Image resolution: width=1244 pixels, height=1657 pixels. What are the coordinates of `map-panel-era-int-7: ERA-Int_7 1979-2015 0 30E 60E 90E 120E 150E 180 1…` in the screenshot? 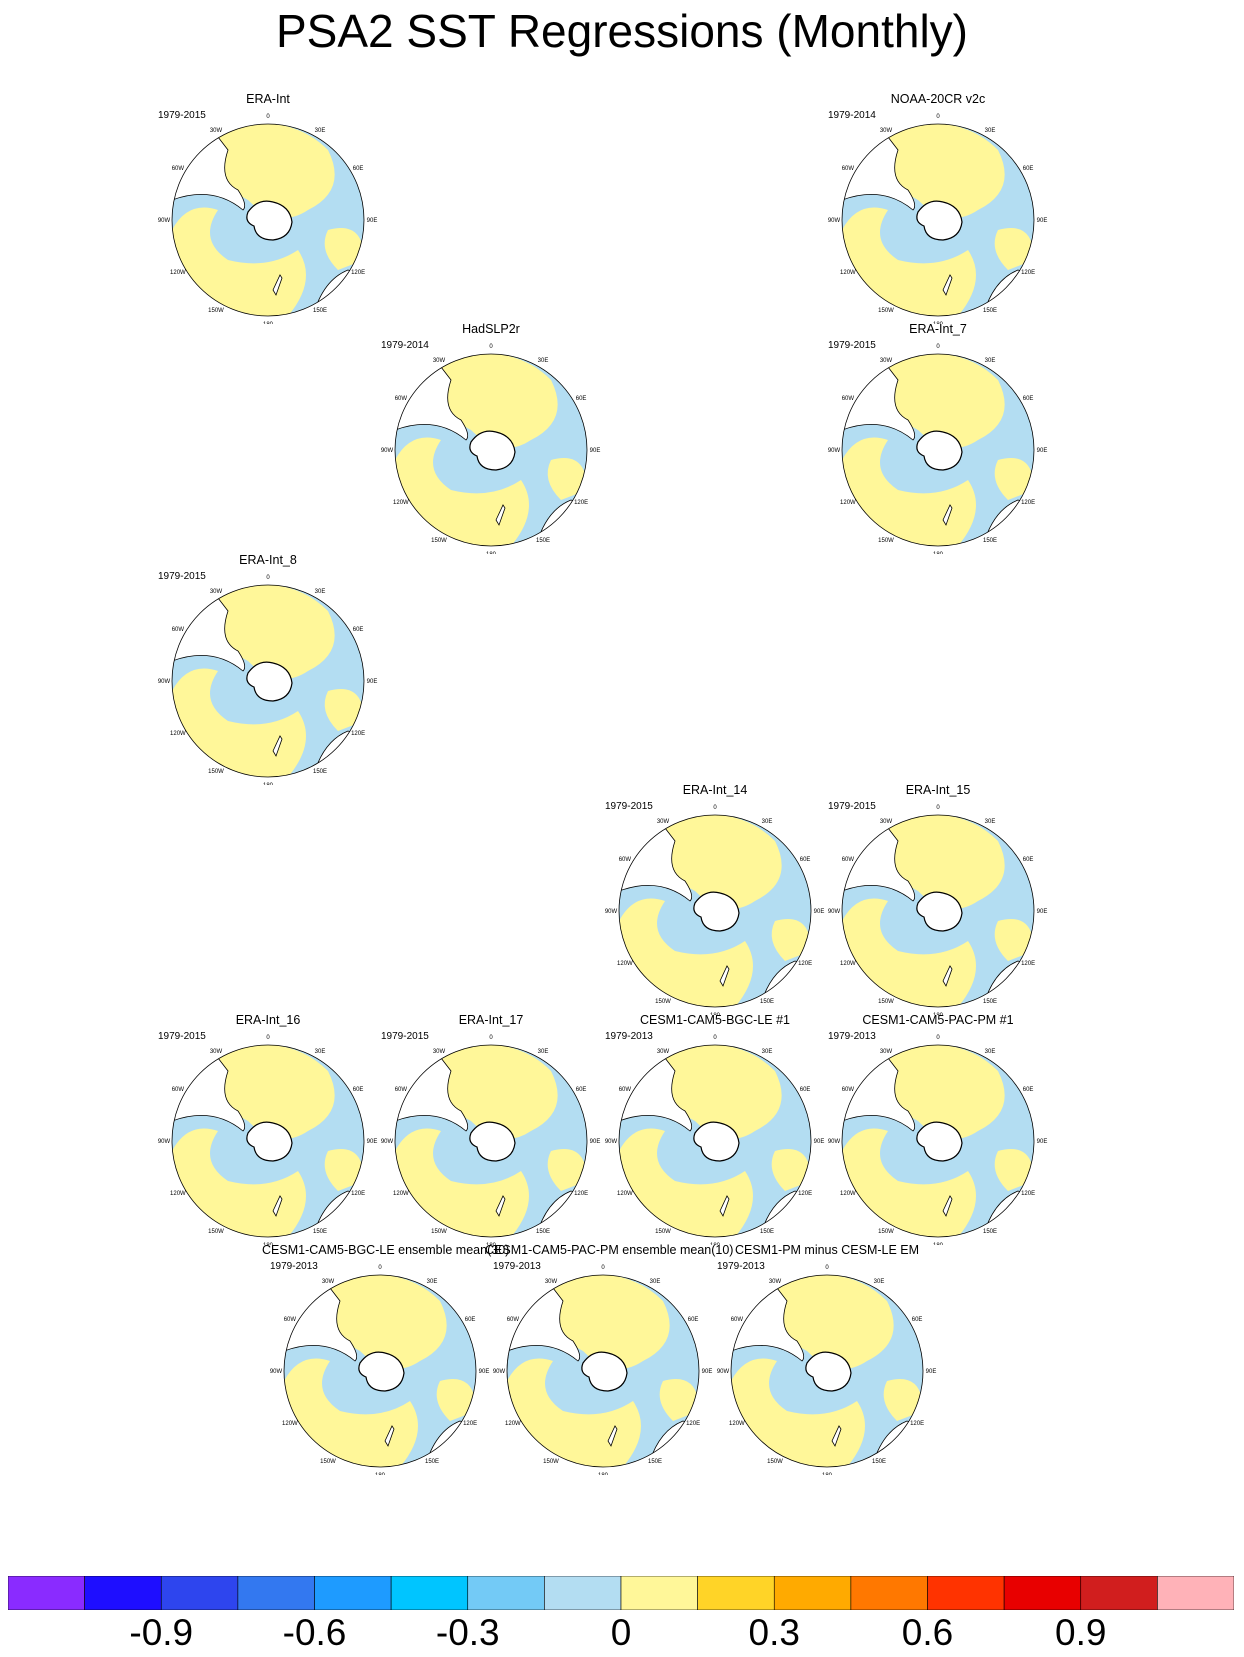 It's located at (938, 438).